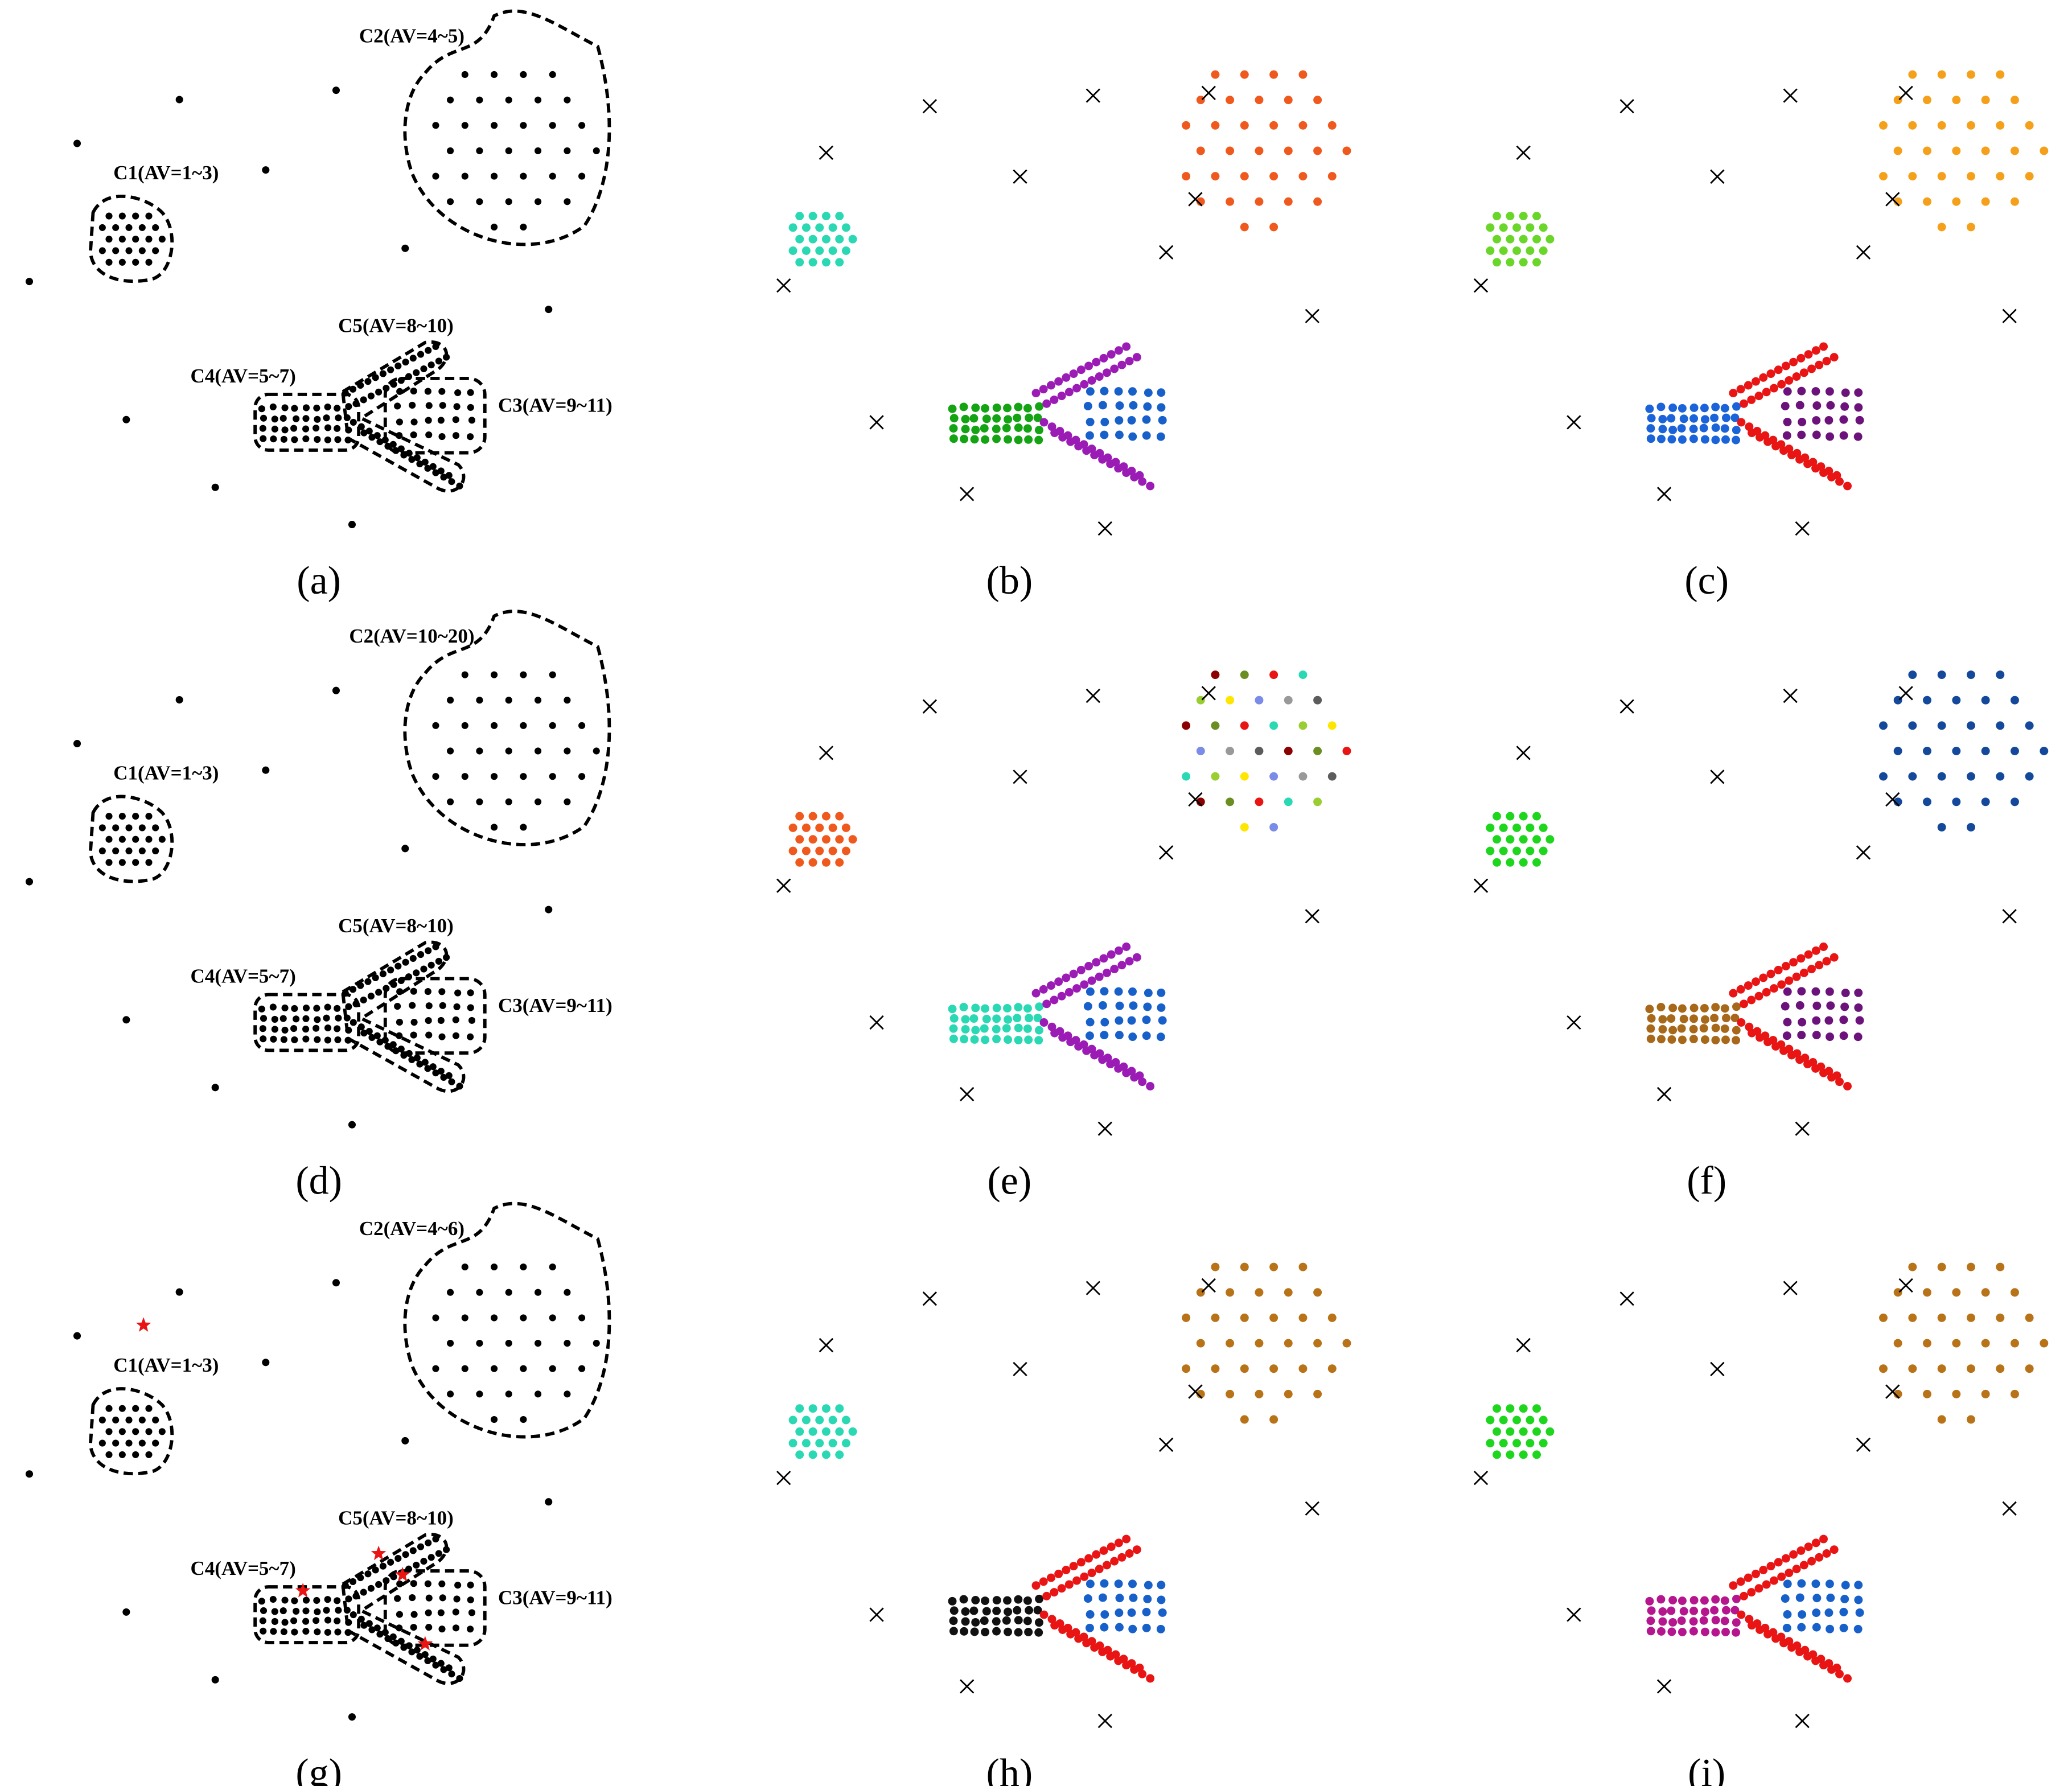  What do you see at coordinates (1009, 1769) in the screenshot?
I see `panel-label: (h)` at bounding box center [1009, 1769].